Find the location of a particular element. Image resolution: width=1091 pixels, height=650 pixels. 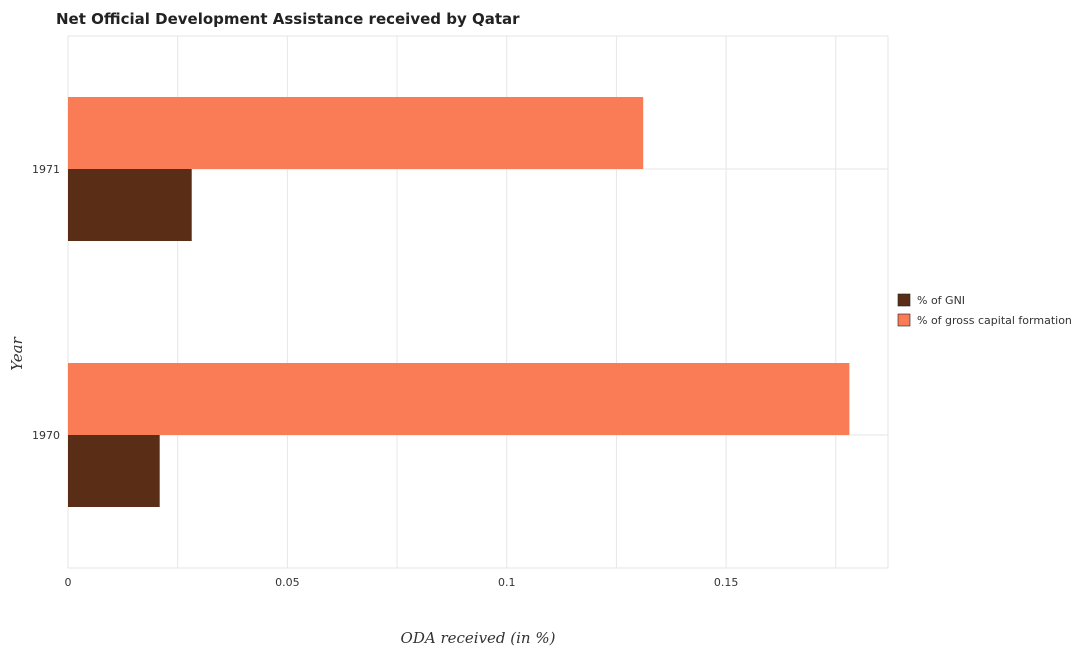

y-axis-label: Year is located at coordinates (17, 353).